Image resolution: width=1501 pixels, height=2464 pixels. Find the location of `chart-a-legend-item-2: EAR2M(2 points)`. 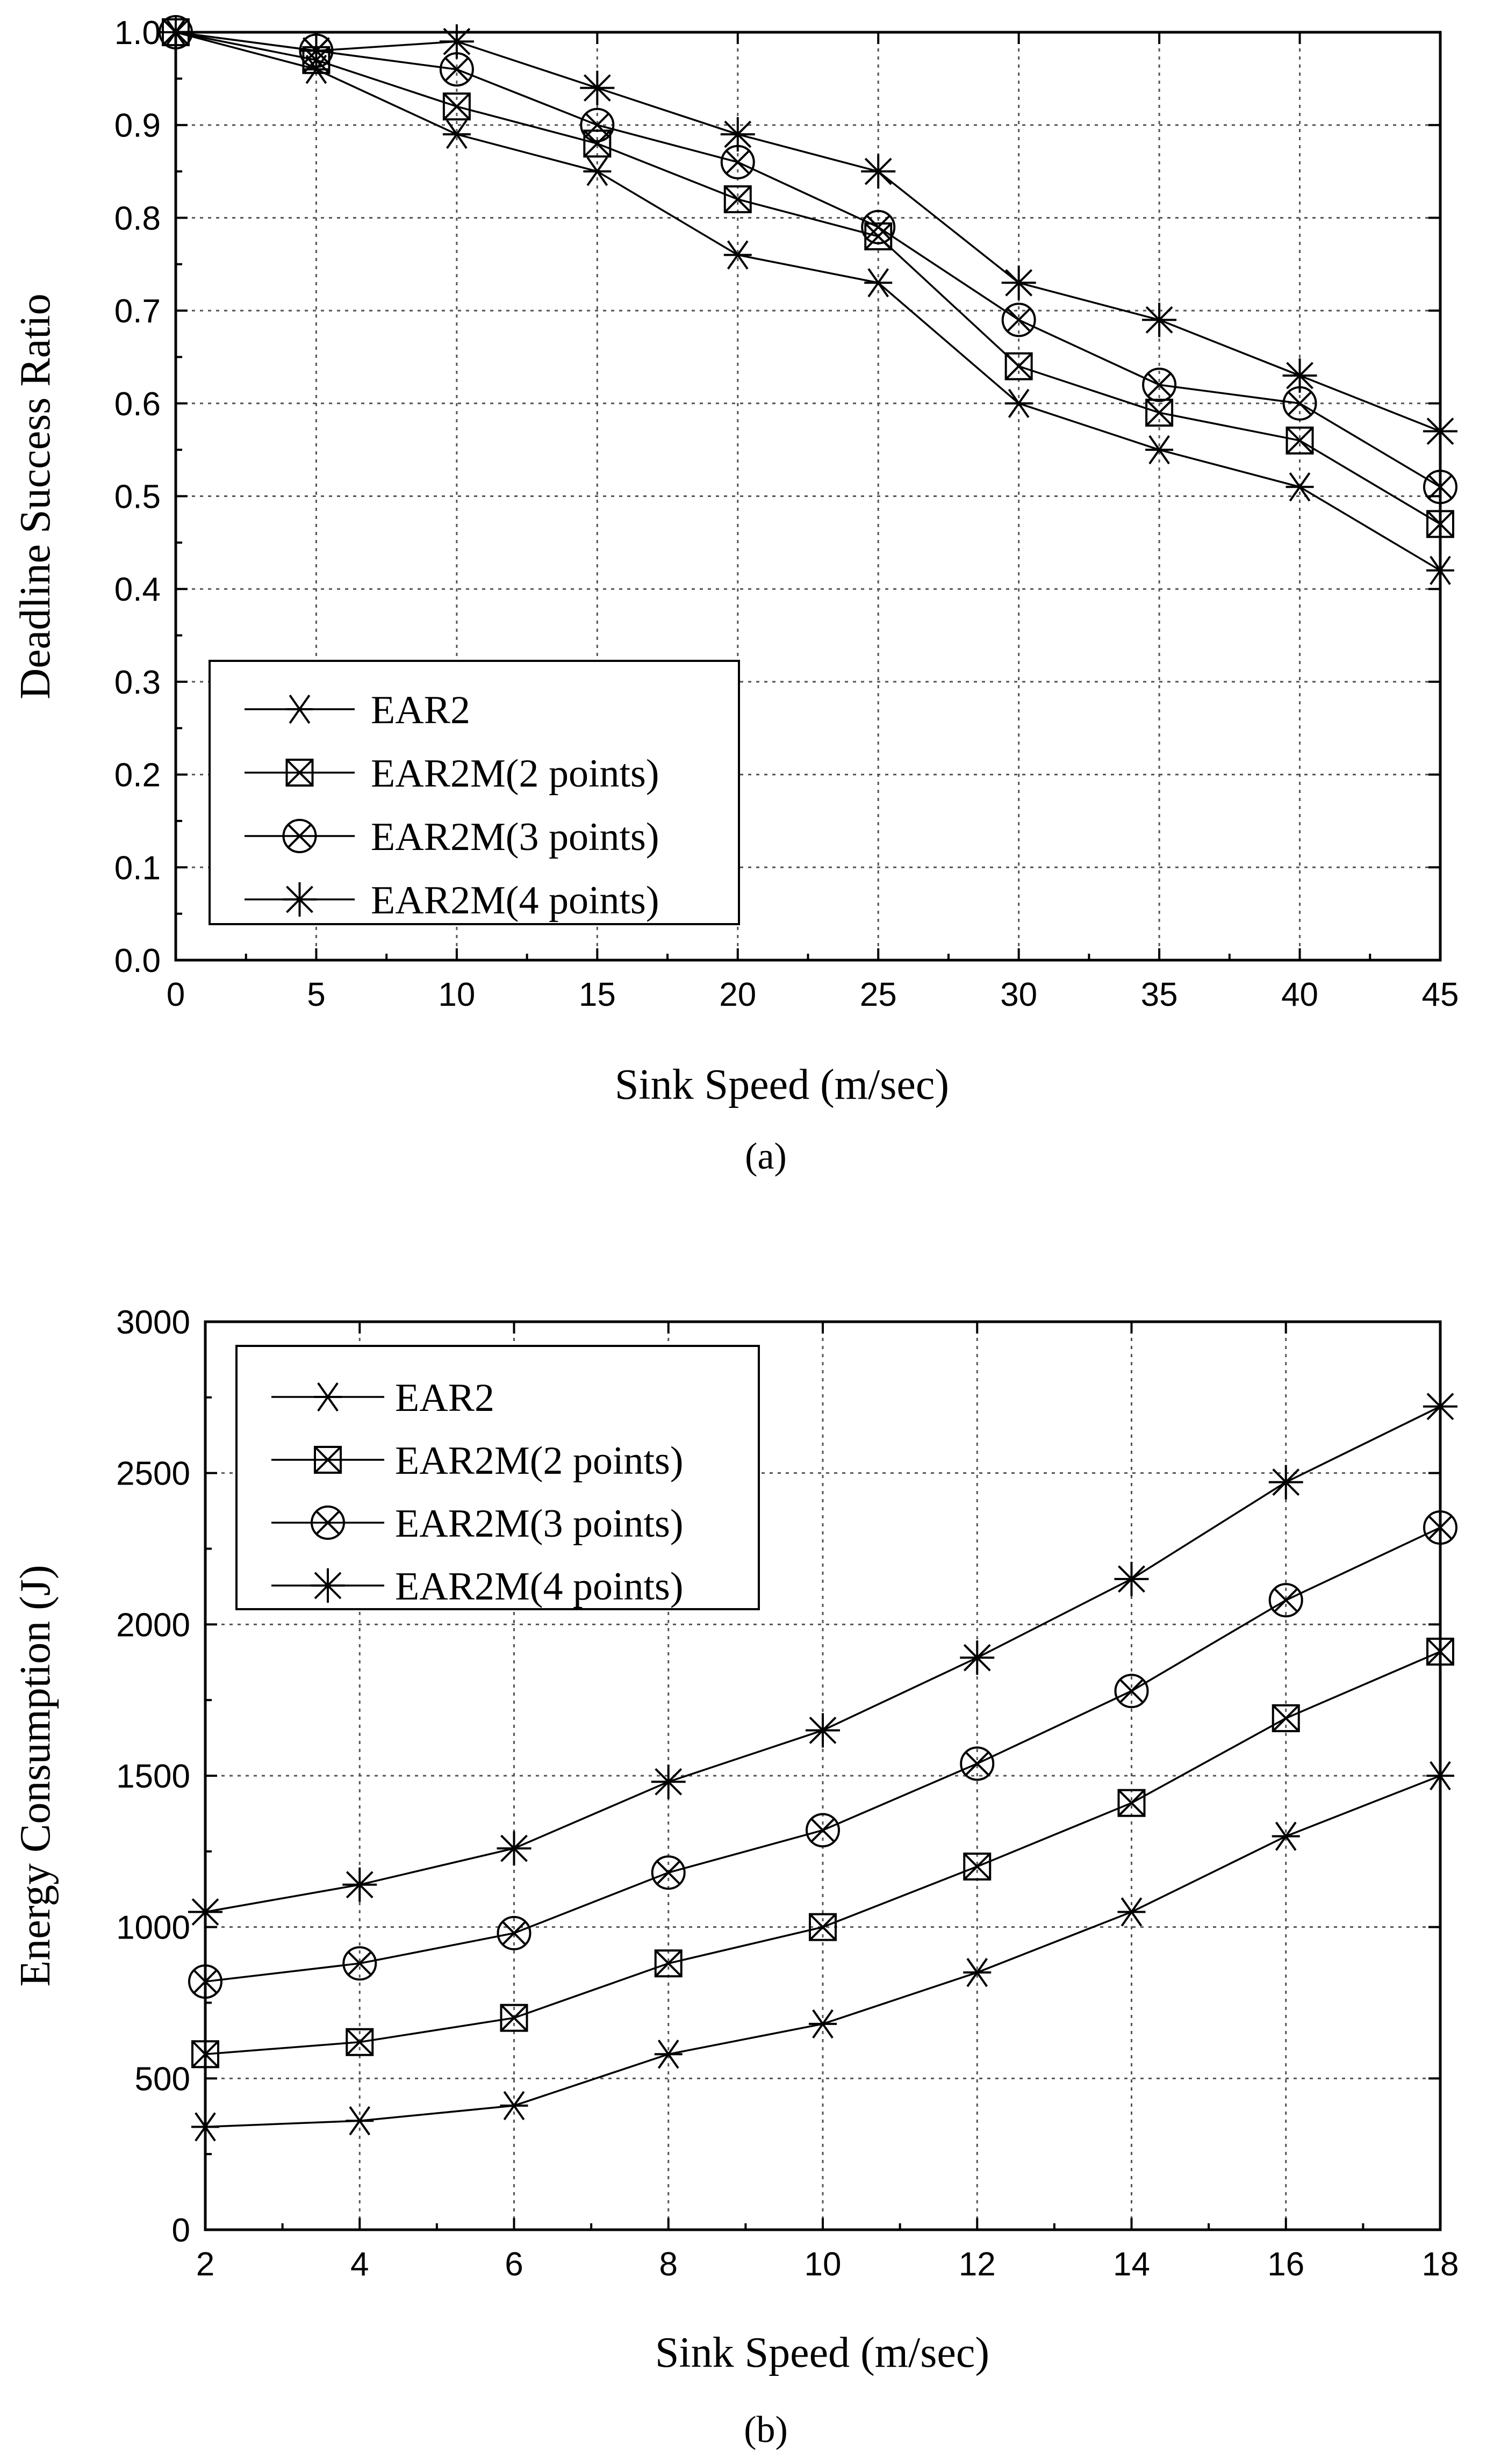

chart-a-legend-item-2: EAR2M(2 points) is located at coordinates (452, 774).